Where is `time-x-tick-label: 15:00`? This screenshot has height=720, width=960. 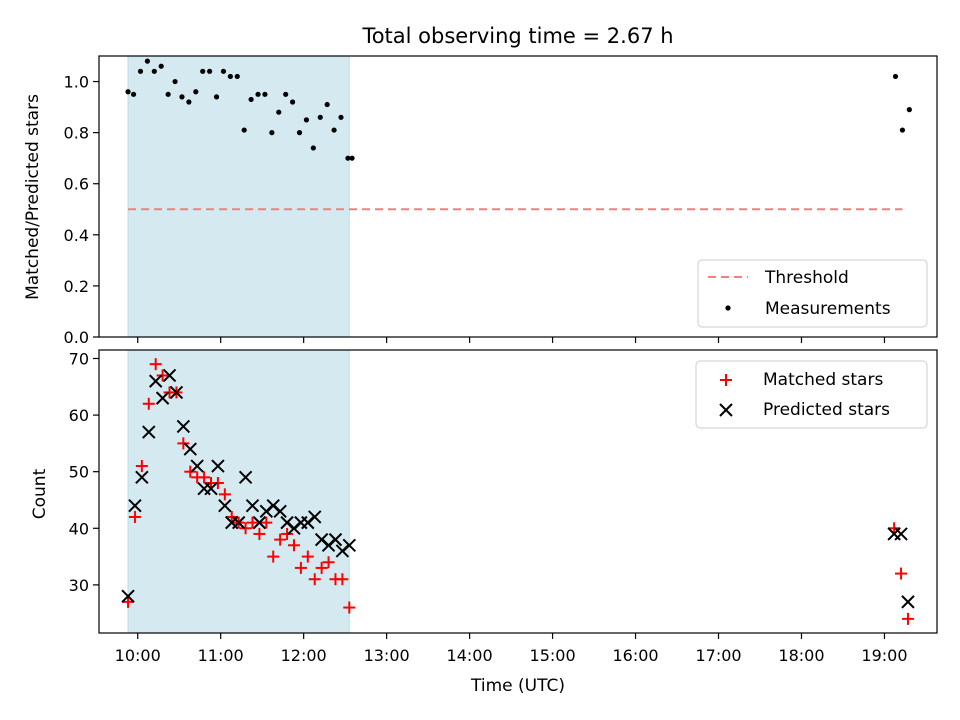 time-x-tick-label: 15:00 is located at coordinates (553, 655).